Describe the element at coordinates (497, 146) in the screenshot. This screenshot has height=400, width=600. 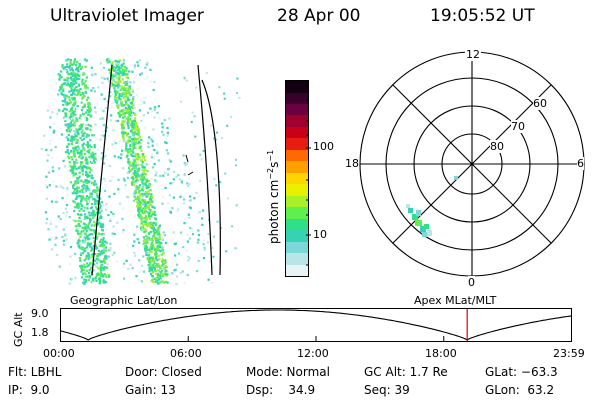
I see `mlat-label-80: 80` at that location.